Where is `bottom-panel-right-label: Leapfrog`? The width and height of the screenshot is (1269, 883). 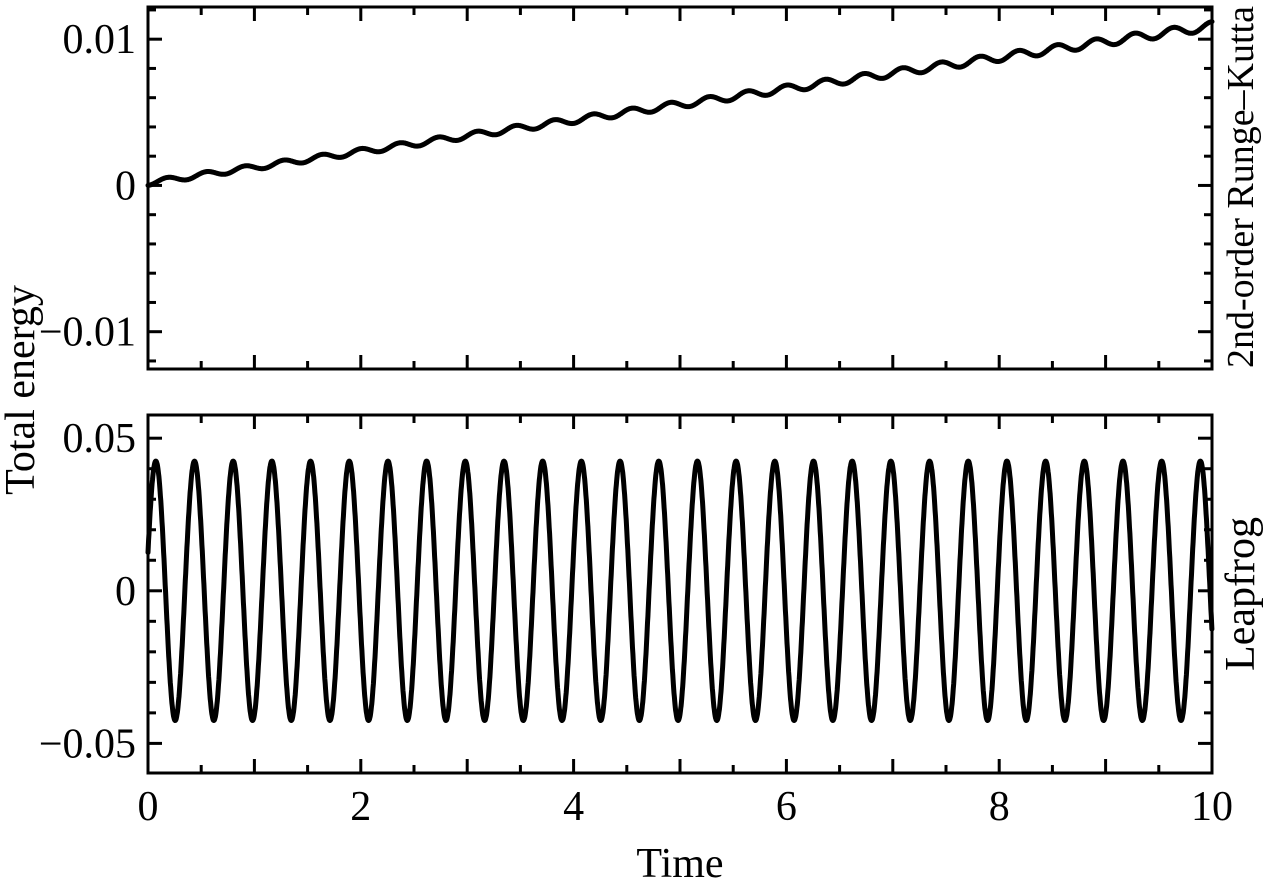
bottom-panel-right-label: Leapfrog is located at coordinates (1241, 594).